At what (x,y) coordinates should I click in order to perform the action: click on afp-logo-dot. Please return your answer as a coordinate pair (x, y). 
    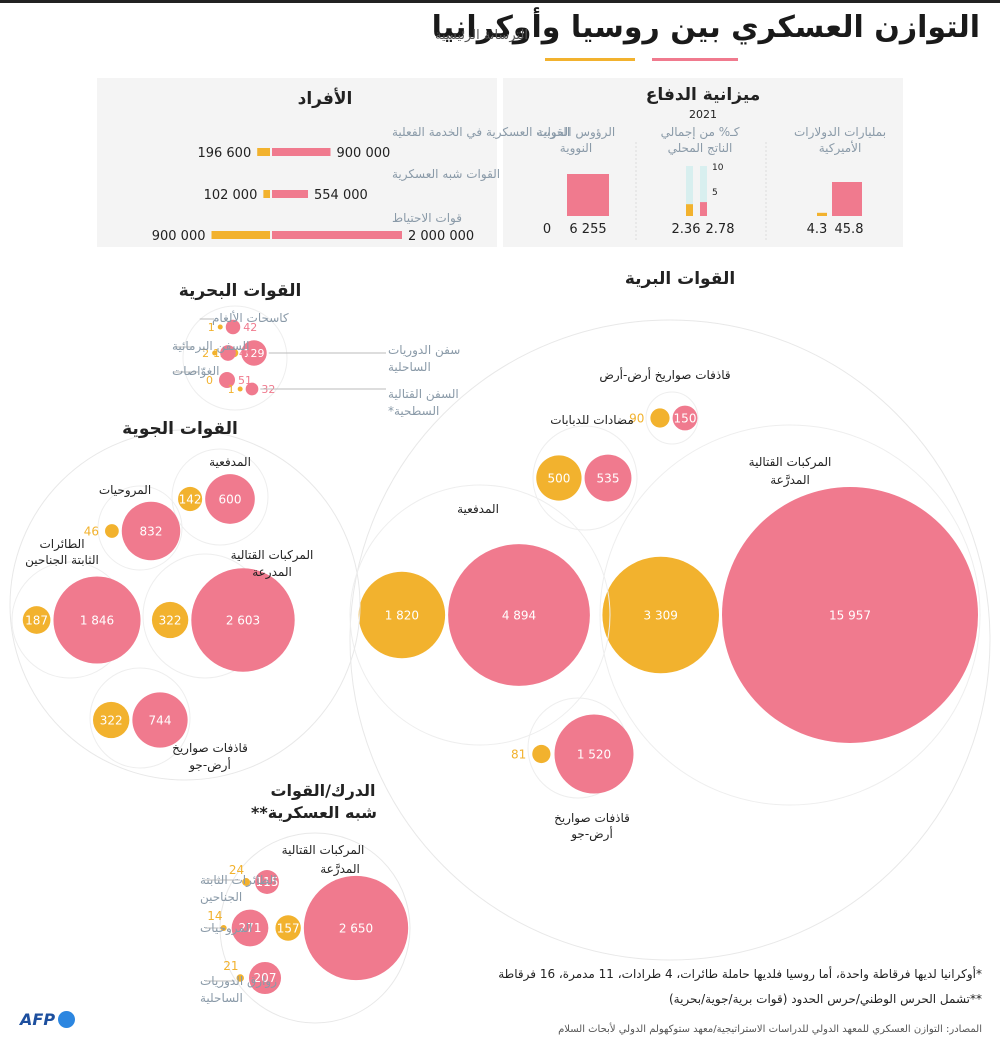
    Looking at the image, I should click on (66, 1019).